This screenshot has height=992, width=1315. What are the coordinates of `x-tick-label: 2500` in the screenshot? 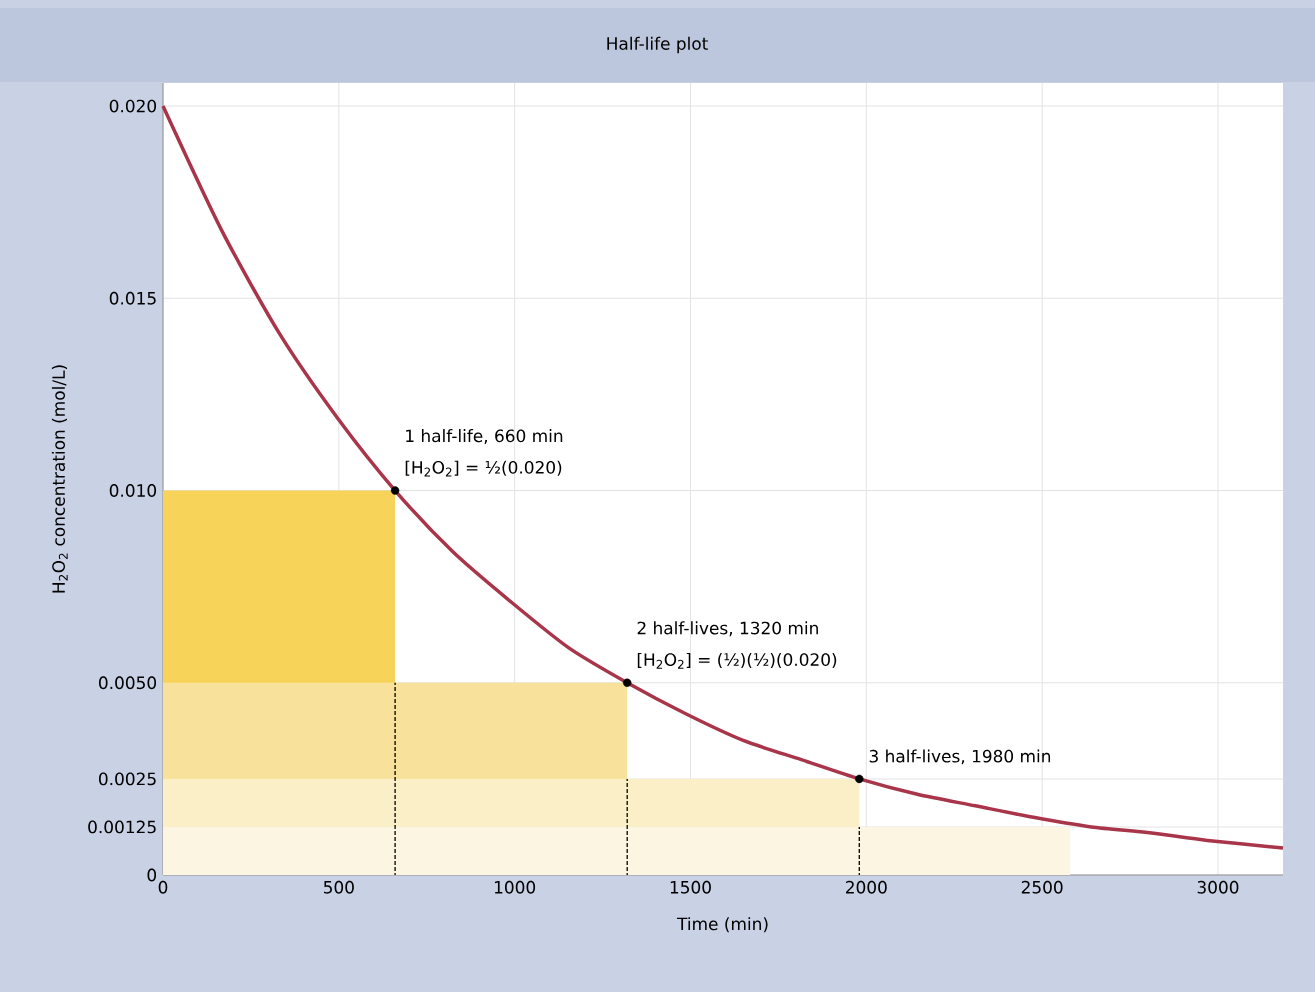 It's located at (1042, 887).